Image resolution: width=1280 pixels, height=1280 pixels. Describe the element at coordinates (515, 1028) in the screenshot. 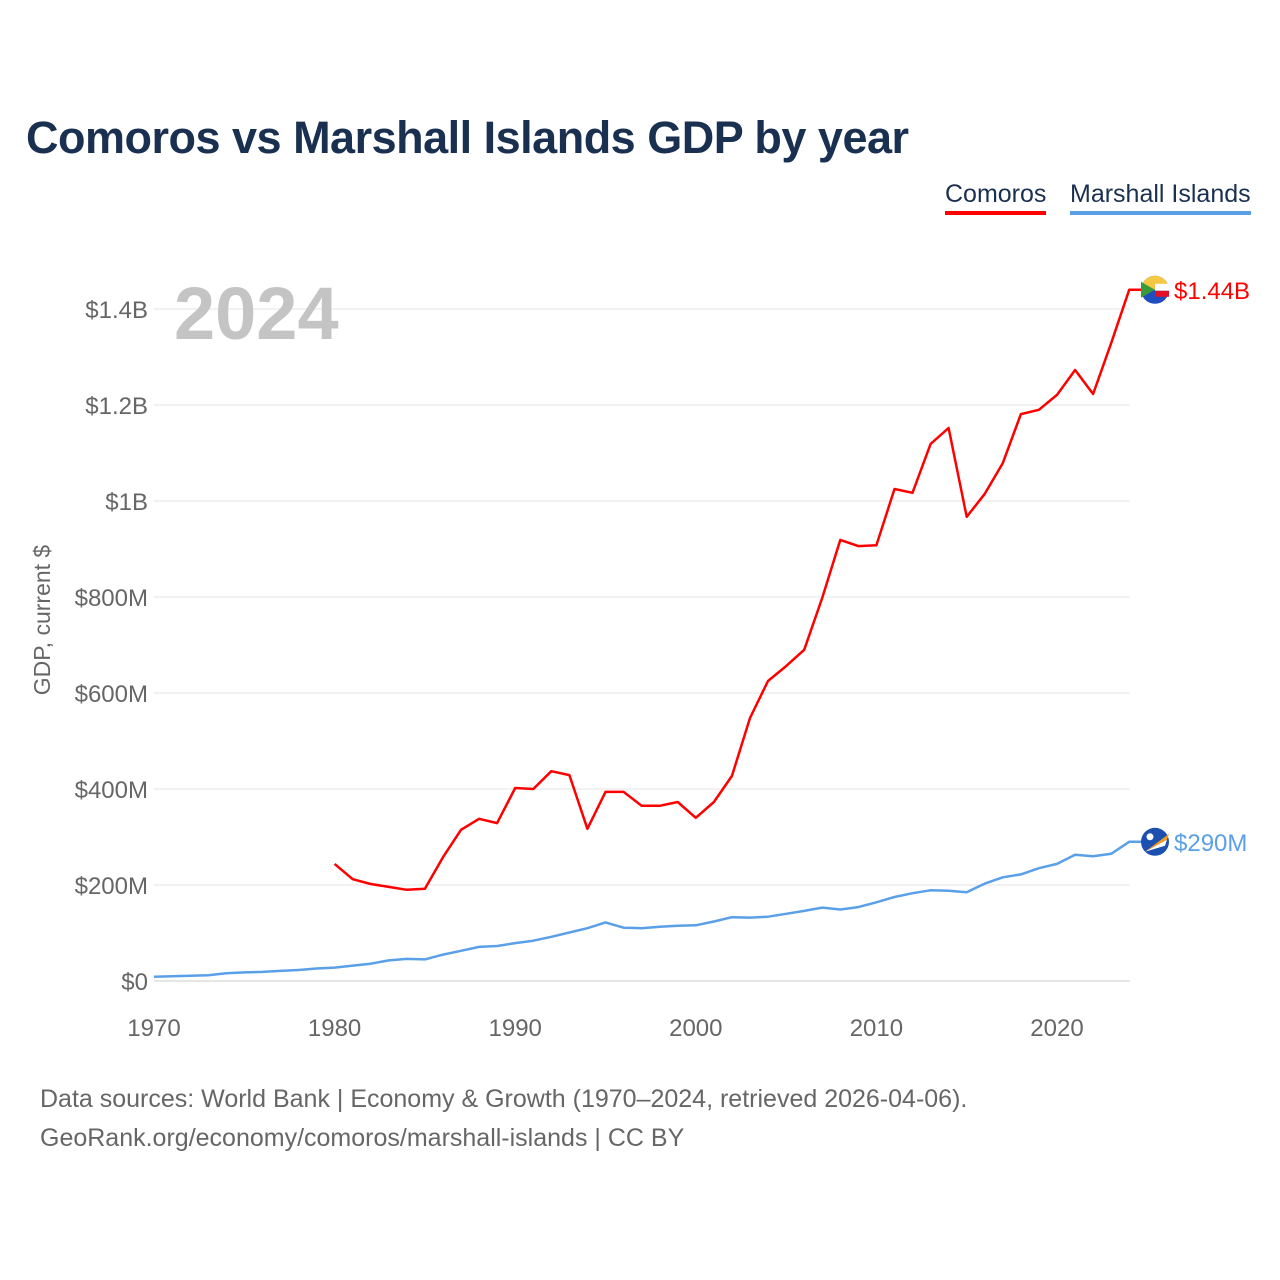

I see `x-tick-label: 1990` at that location.